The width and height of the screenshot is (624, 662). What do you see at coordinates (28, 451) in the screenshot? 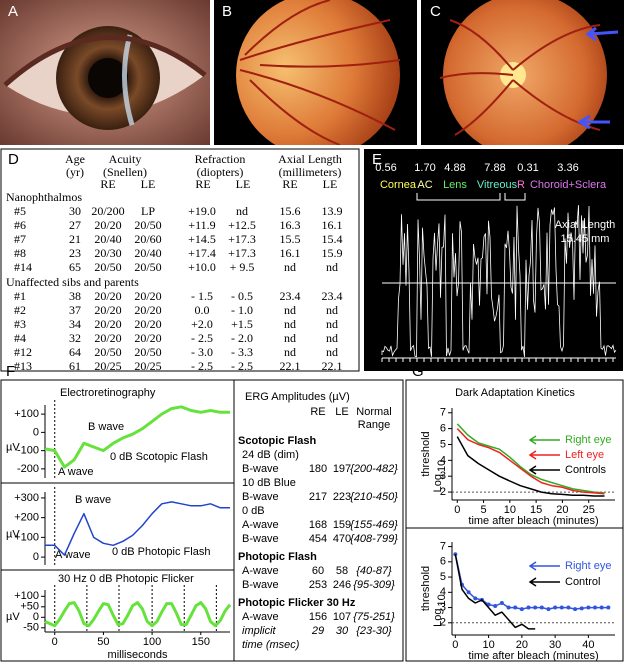
I see `y-tick-label: -100` at bounding box center [28, 451].